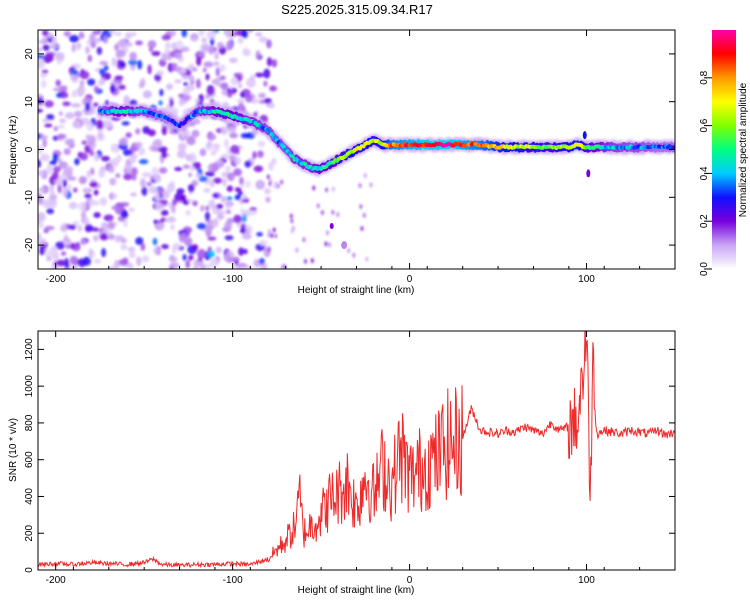  Describe the element at coordinates (724, 149) in the screenshot. I see `colorbar-gradient` at that location.